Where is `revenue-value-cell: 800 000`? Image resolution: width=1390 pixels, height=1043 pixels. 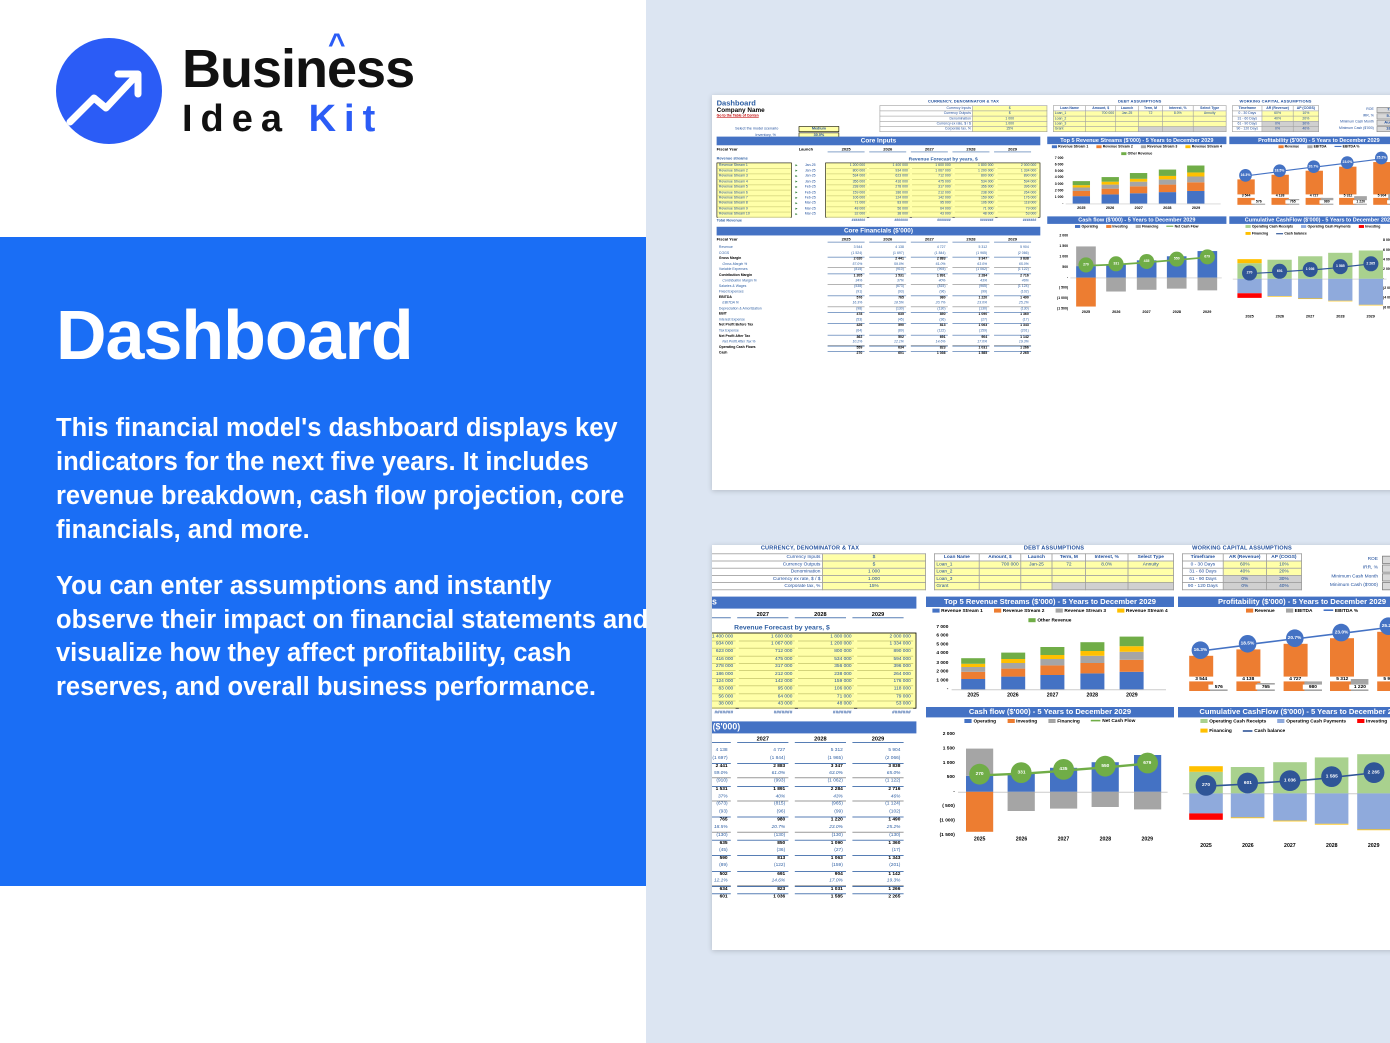
revenue-value-cell: 800 000 is located at coordinates (846, 172).